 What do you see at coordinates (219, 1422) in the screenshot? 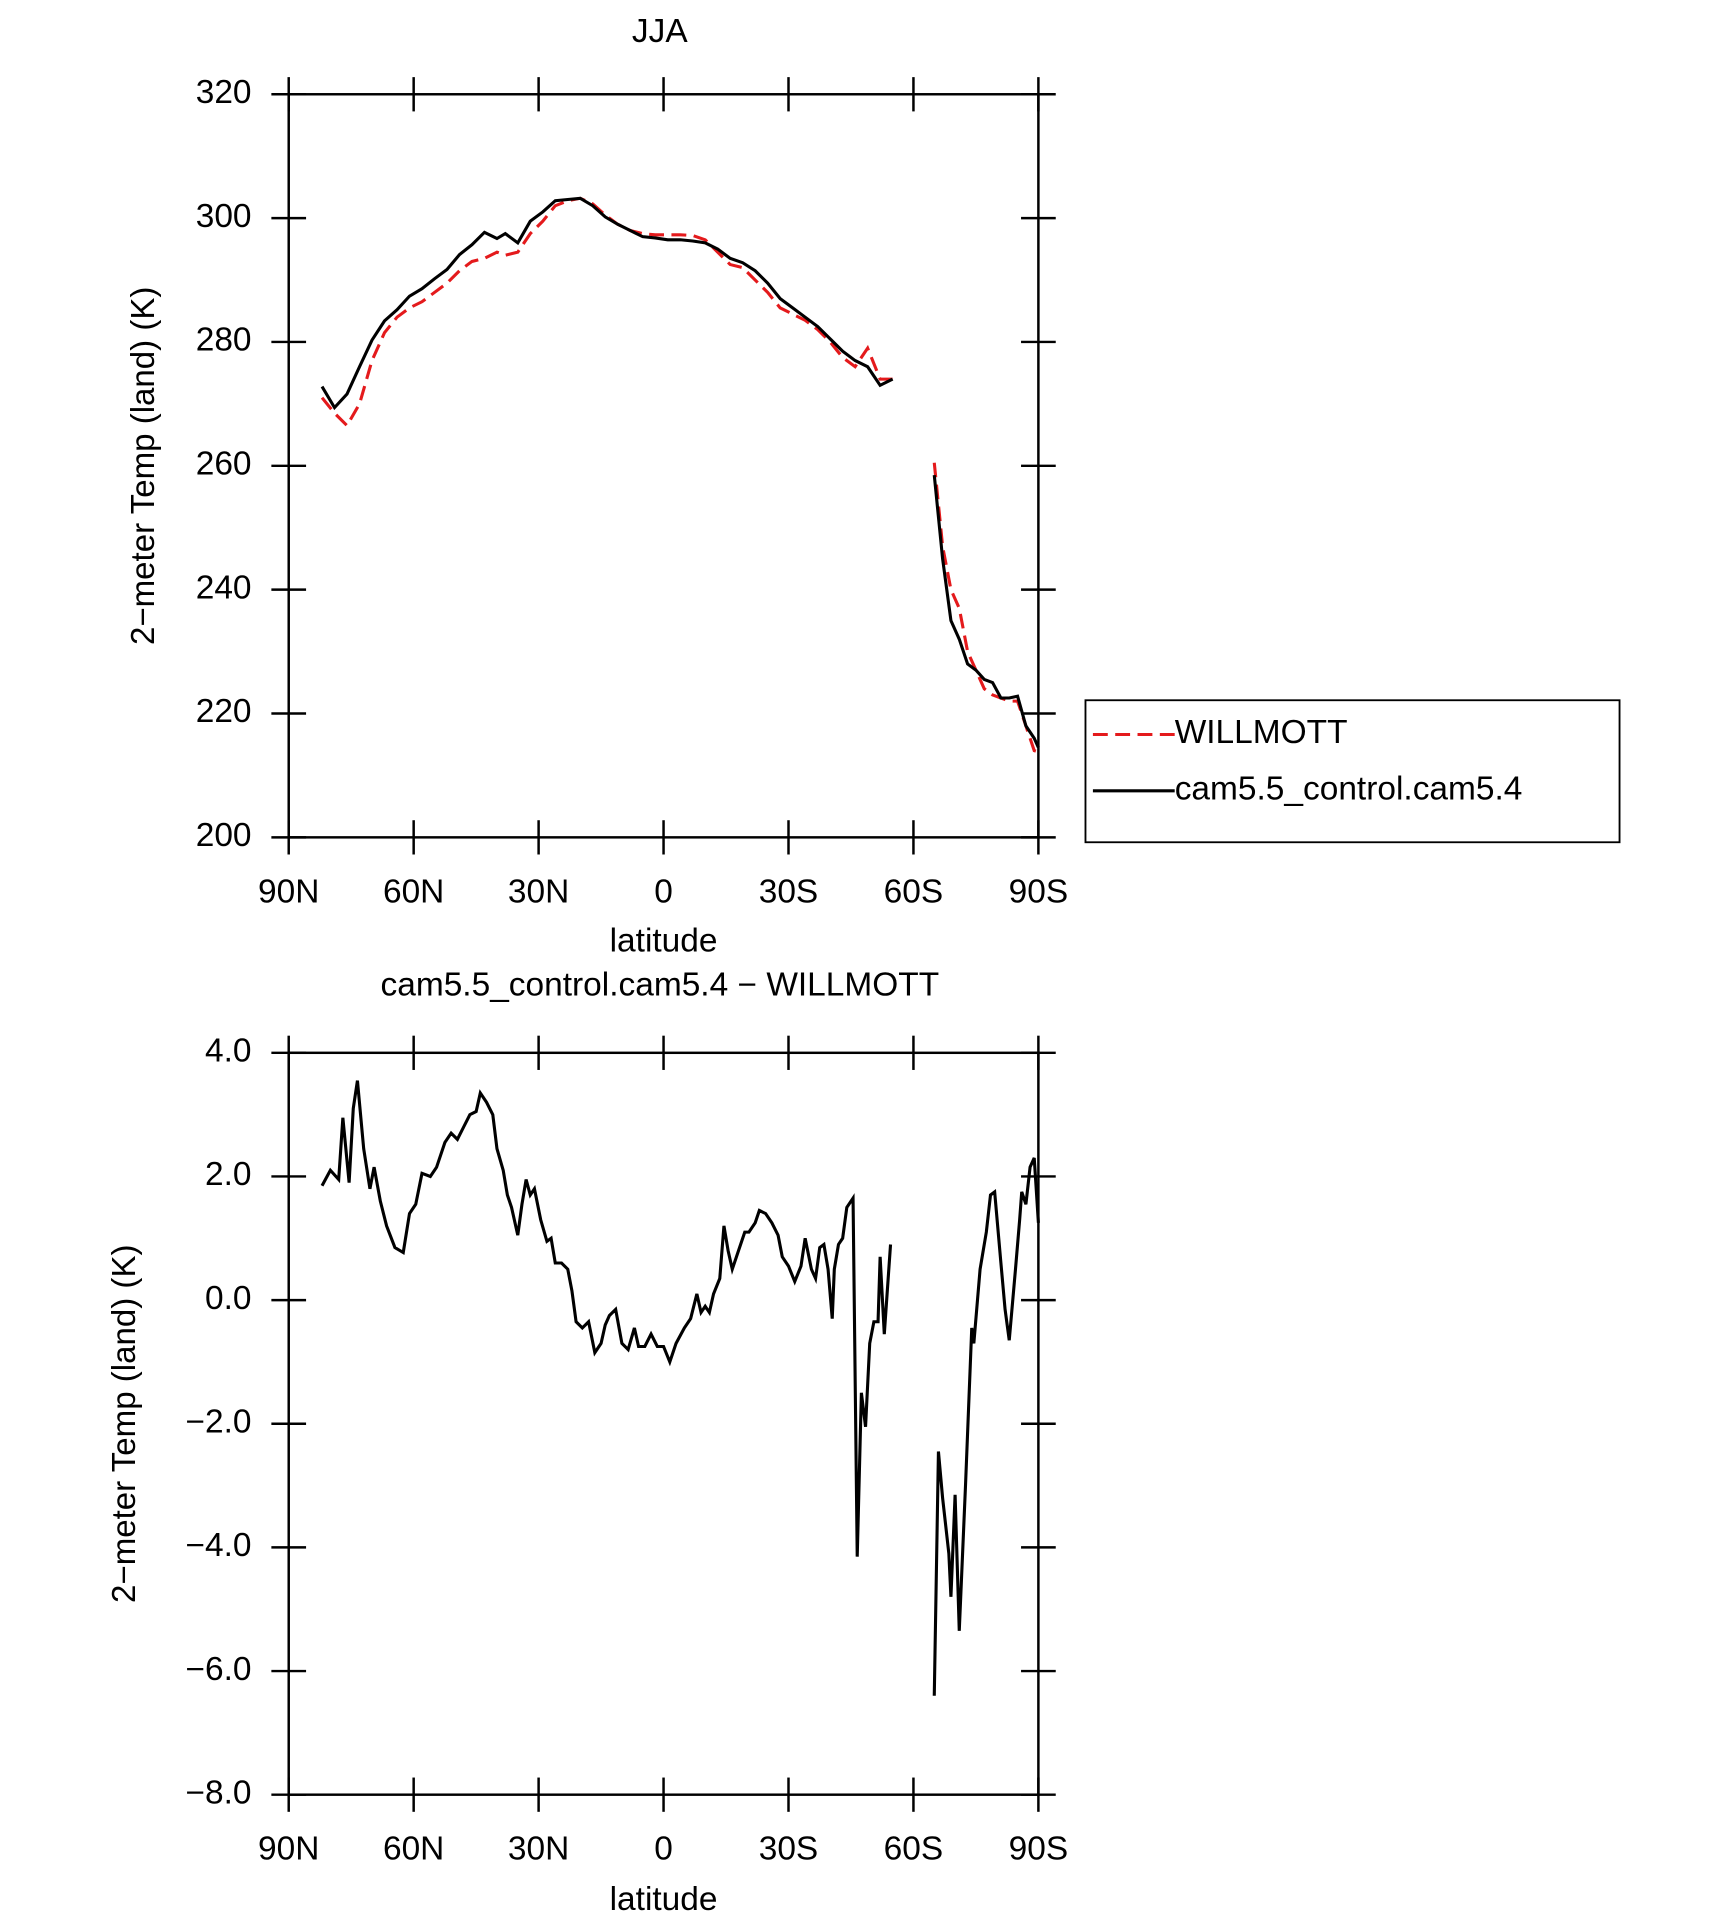
I see `y-tick-label: −2.0` at bounding box center [219, 1422].